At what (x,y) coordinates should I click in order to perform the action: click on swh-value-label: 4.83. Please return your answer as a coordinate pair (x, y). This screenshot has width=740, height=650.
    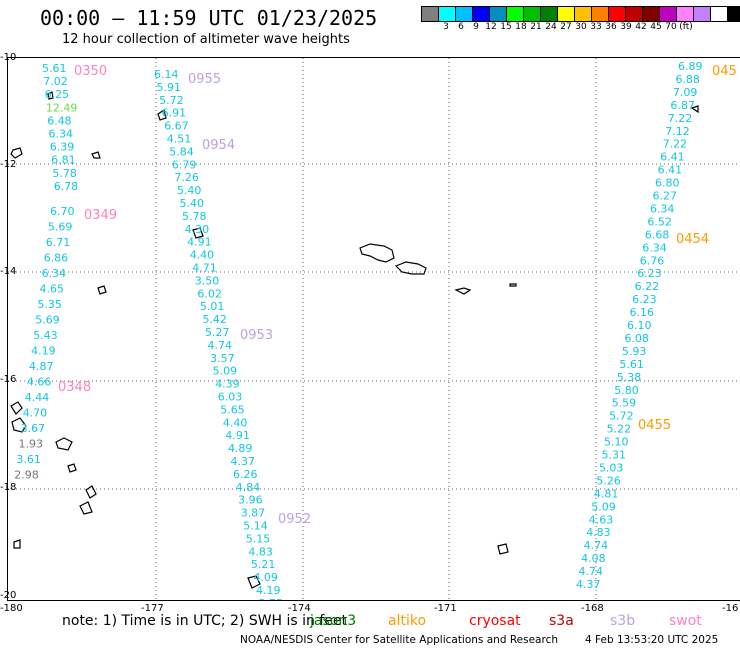
    Looking at the image, I should click on (598, 532).